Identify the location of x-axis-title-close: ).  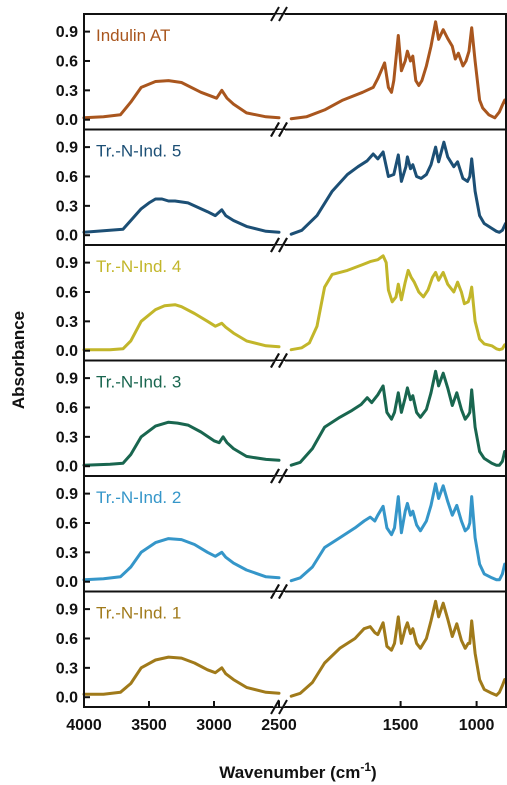
(374, 772).